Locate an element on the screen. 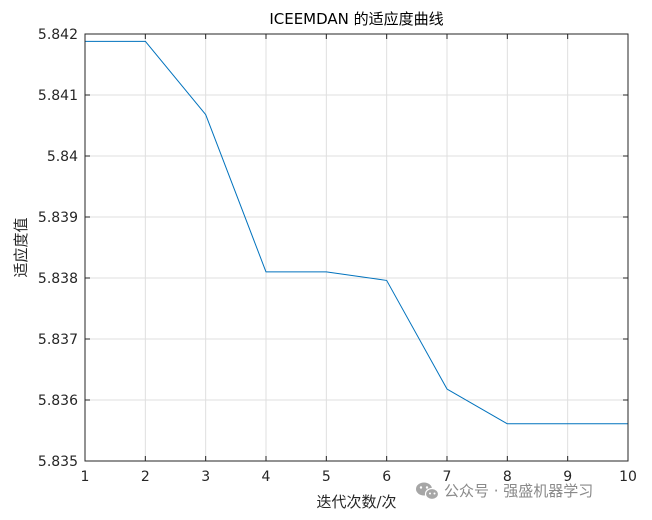  x-tick-label: 6 is located at coordinates (386, 477).